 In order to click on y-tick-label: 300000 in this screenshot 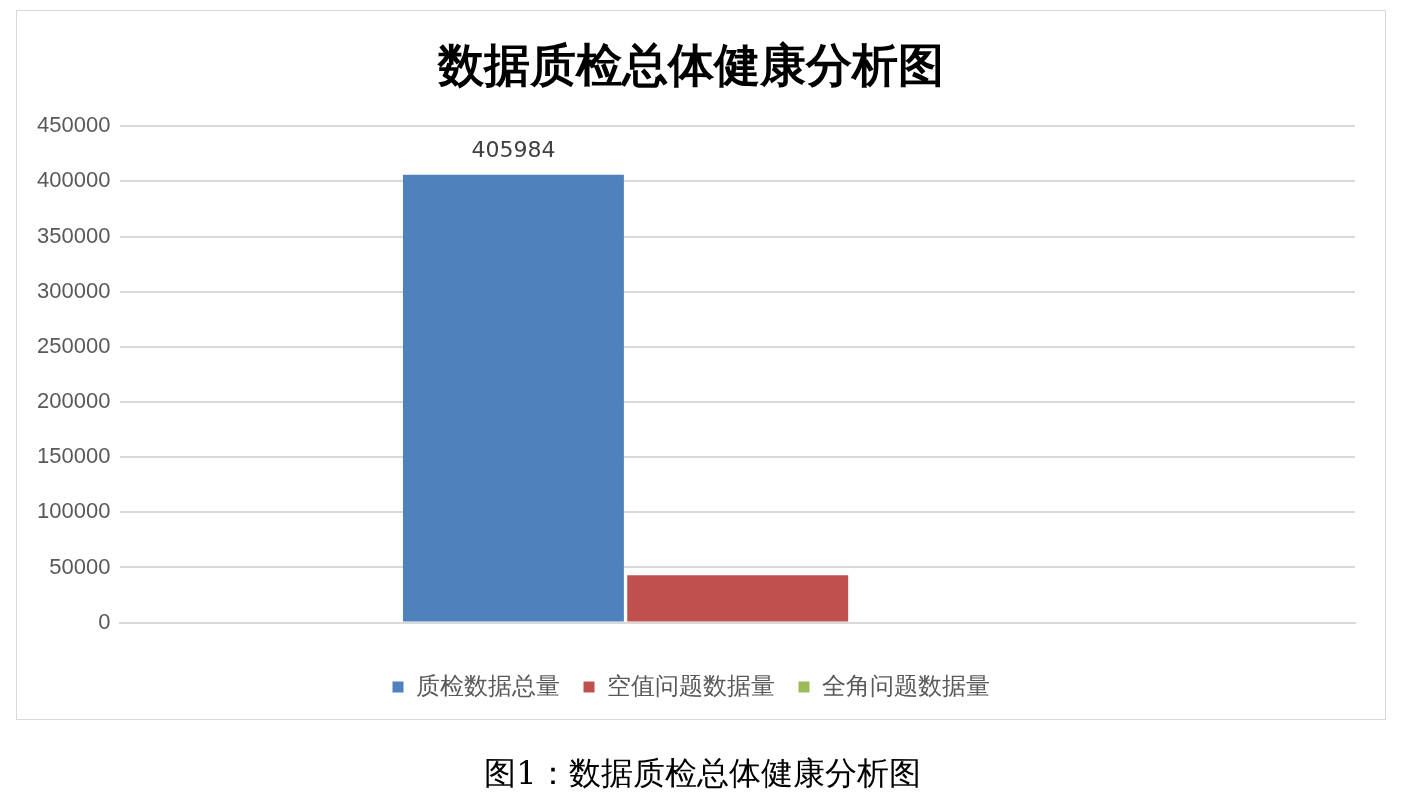, I will do `click(73, 290)`.